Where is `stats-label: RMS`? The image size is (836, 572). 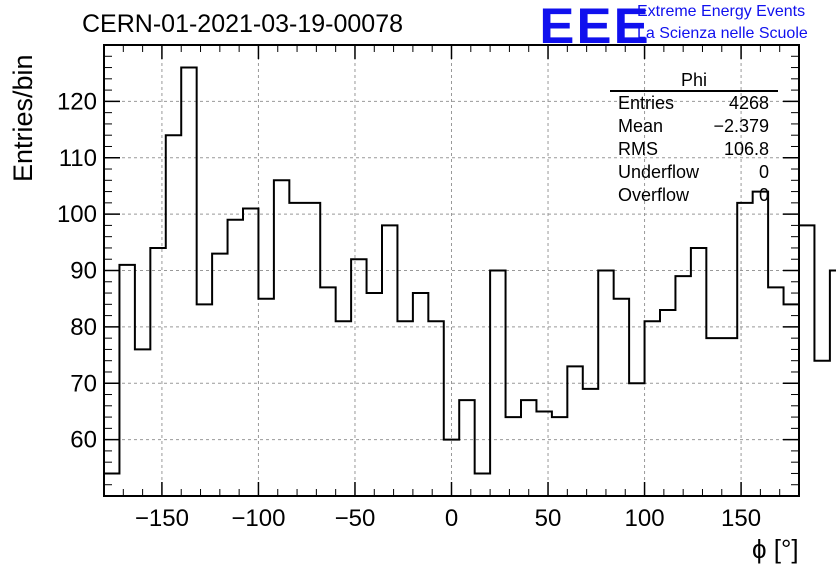
stats-label: RMS is located at coordinates (638, 149).